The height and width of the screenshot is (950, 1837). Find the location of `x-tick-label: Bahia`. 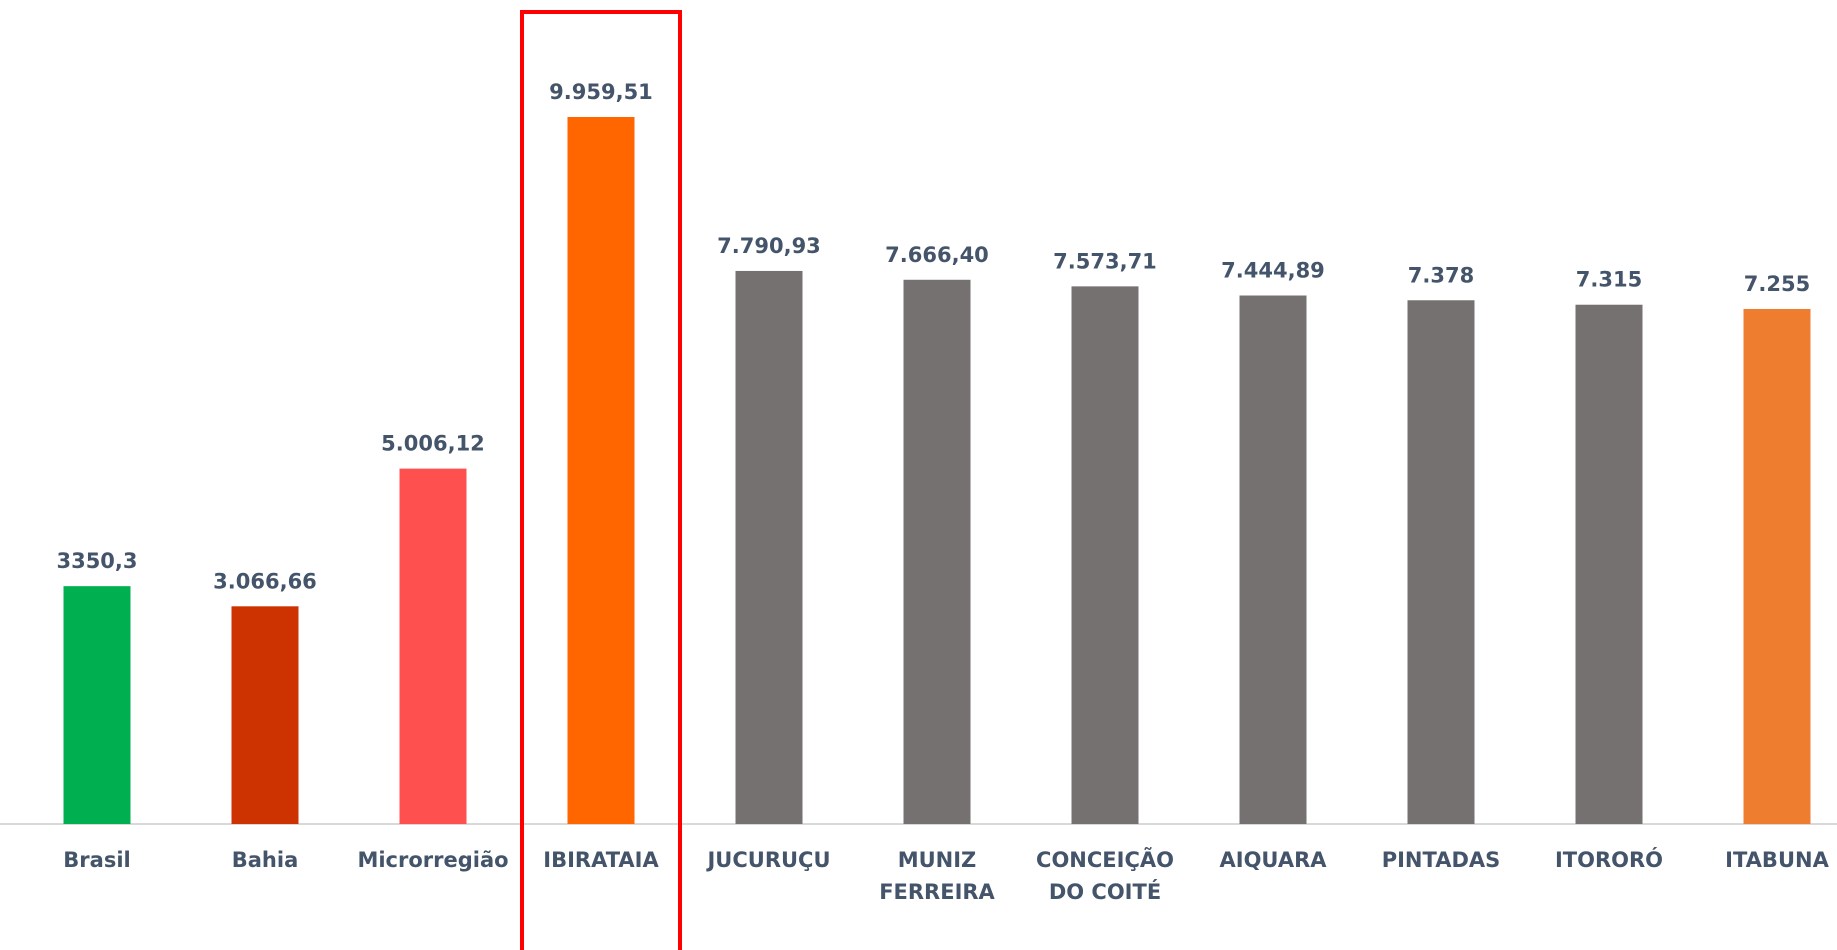

x-tick-label: Bahia is located at coordinates (265, 860).